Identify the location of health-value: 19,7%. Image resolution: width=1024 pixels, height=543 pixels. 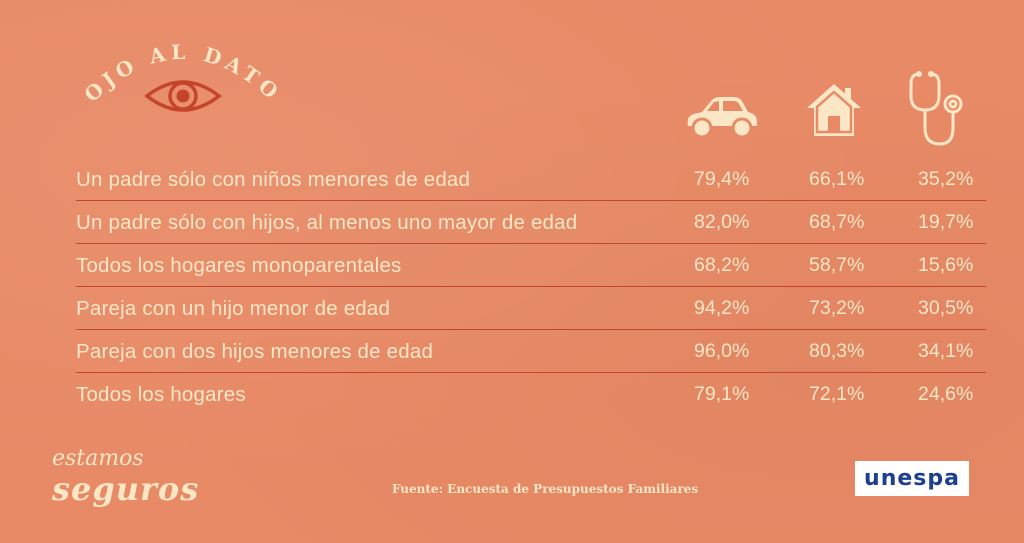
(946, 222).